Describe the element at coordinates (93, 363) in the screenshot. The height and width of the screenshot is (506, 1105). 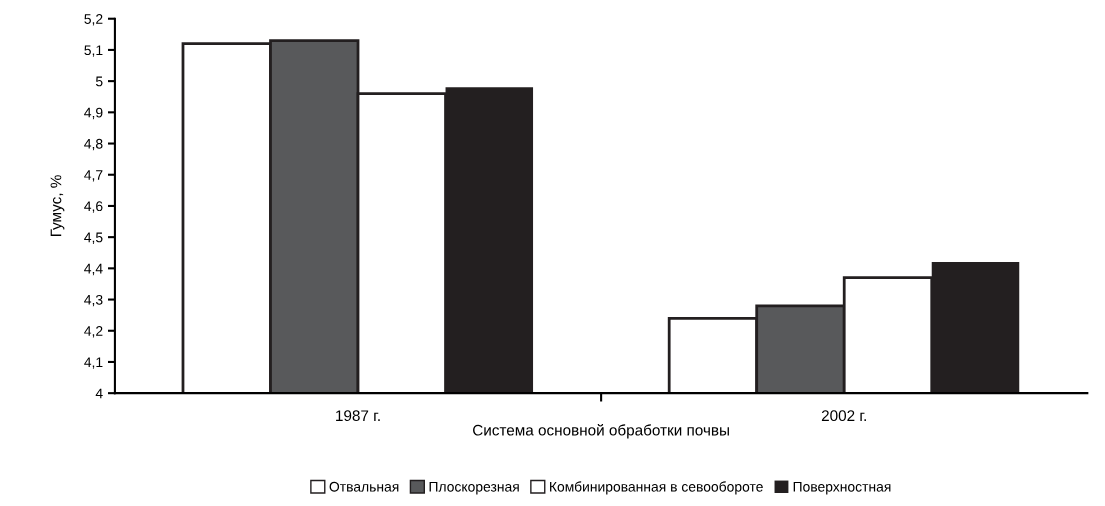
I see `y-tick-label: 4,1` at that location.